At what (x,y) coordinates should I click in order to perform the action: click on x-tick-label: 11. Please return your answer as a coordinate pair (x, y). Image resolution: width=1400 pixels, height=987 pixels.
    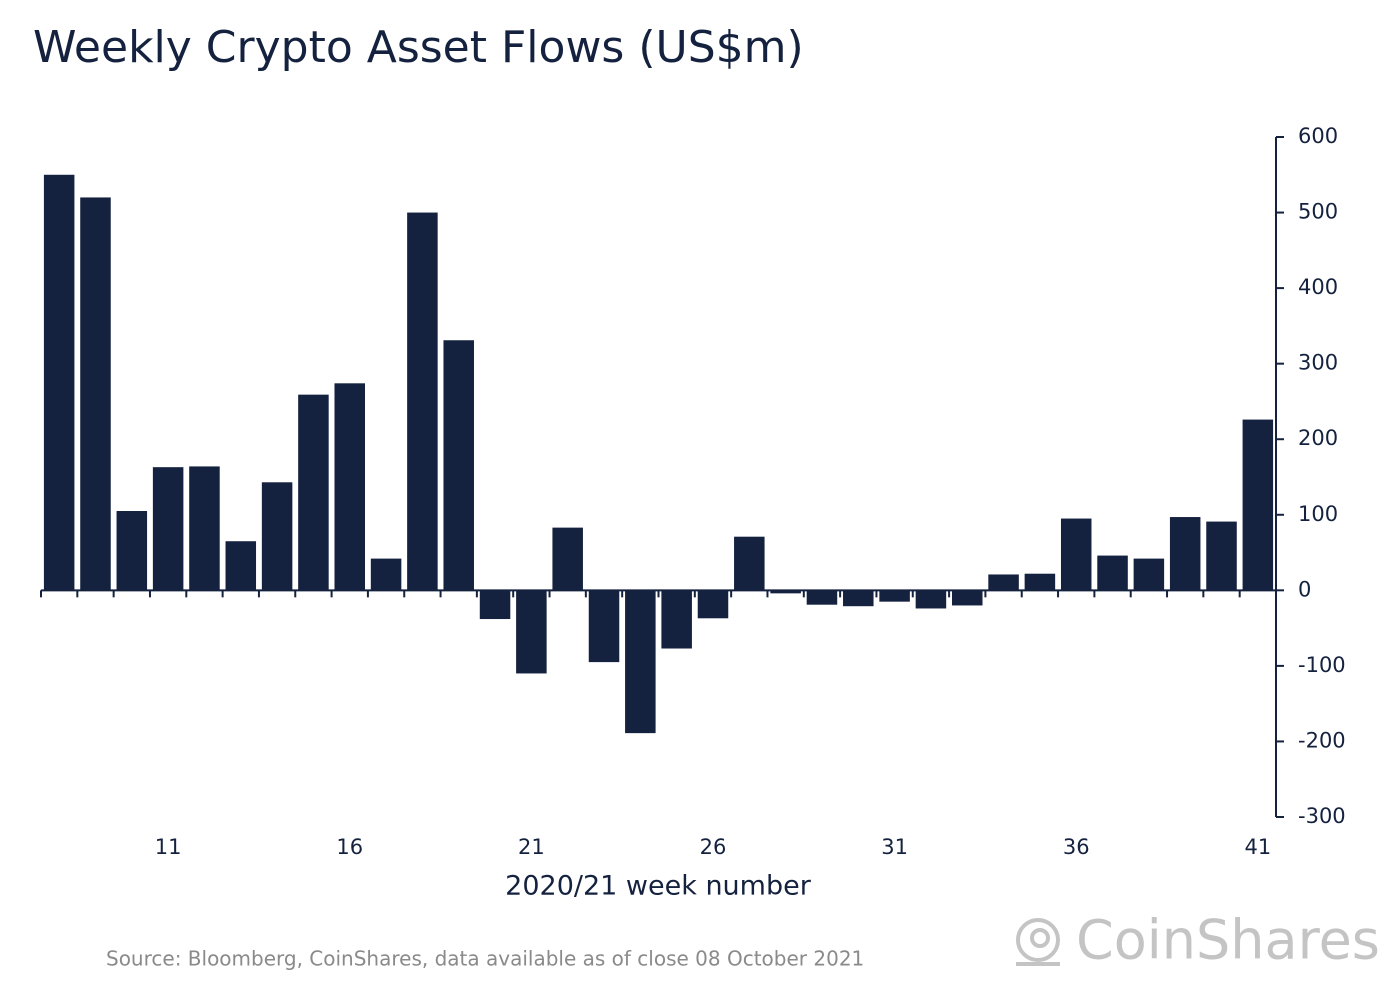
    Looking at the image, I should click on (168, 847).